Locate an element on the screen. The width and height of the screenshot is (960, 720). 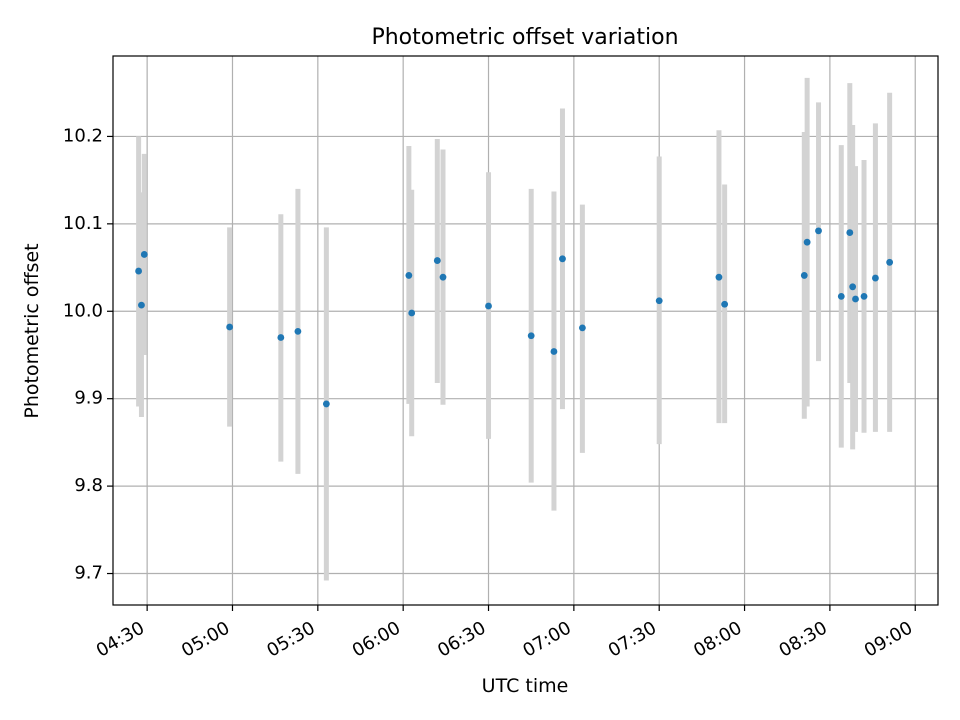
y-tick-label: 9.8 is located at coordinates (88, 485).